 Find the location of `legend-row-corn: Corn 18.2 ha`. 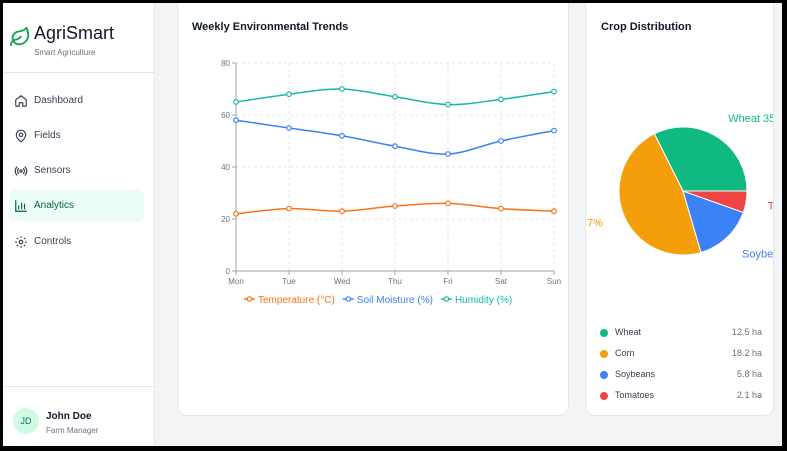

legend-row-corn: Corn 18.2 ha is located at coordinates (679, 354).